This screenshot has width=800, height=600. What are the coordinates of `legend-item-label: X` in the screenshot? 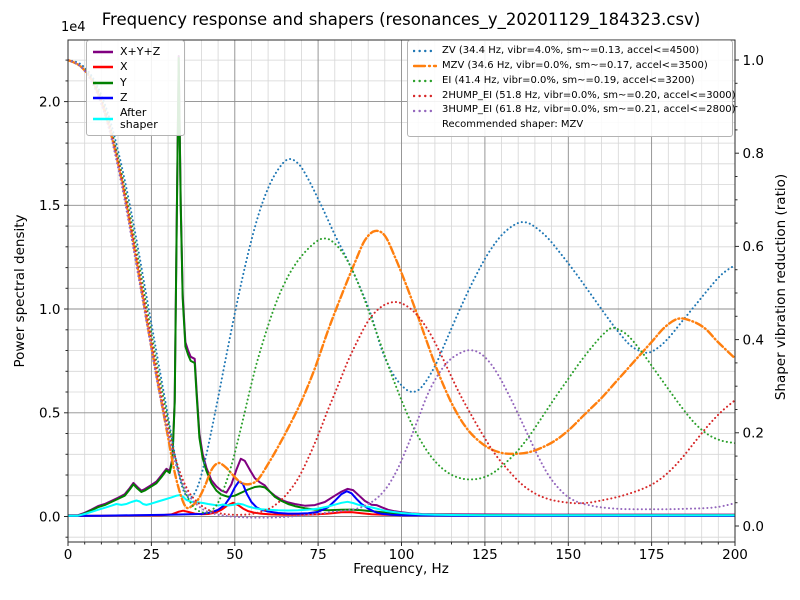 It's located at (124, 66).